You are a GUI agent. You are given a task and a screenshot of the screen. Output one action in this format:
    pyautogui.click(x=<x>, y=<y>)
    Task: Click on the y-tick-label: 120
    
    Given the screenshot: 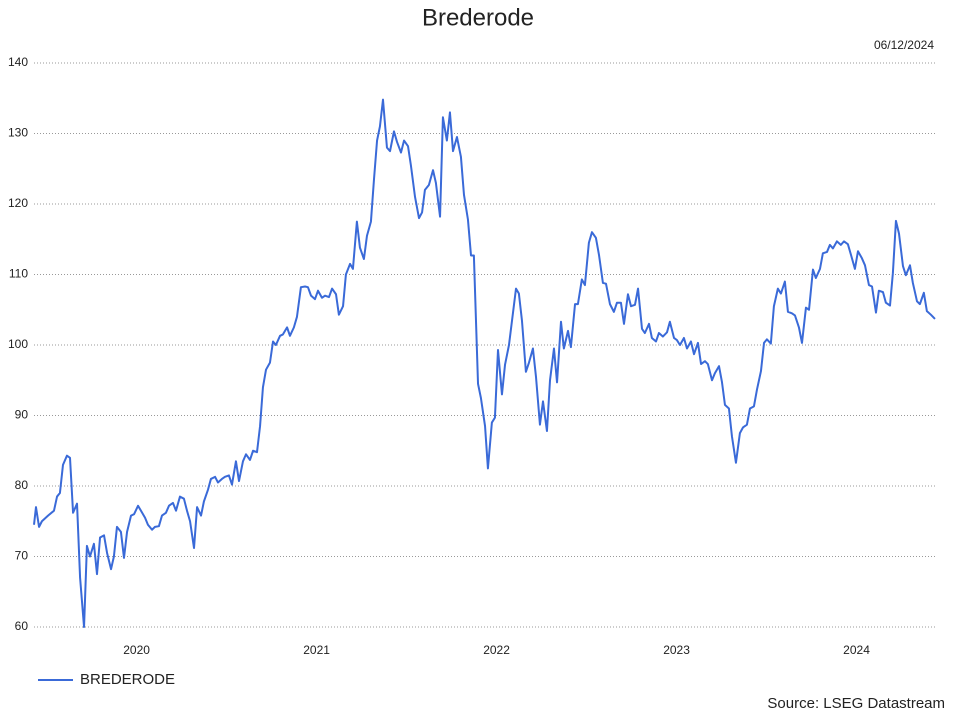 What is the action you would take?
    pyautogui.click(x=18, y=203)
    